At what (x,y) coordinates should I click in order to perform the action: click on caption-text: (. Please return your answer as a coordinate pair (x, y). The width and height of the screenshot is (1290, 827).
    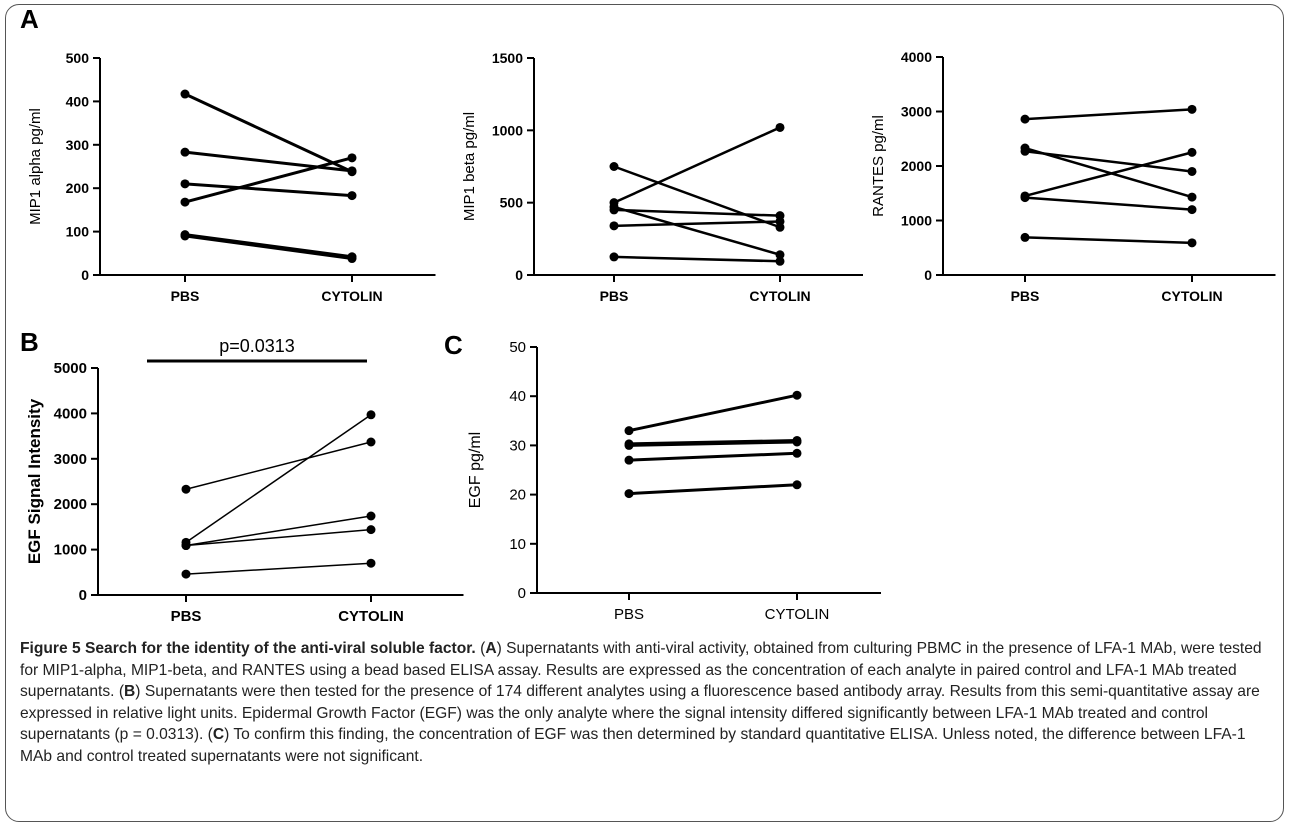
    Looking at the image, I should click on (480, 648).